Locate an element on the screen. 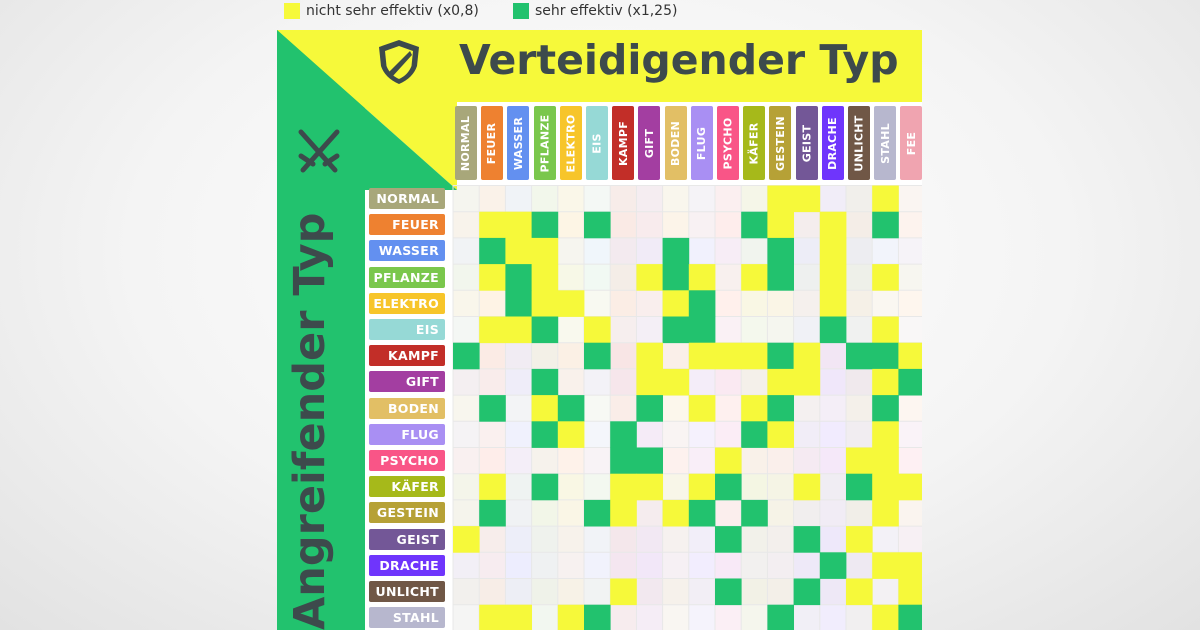 This screenshot has width=1200, height=630. attacker-label-eis: EIS is located at coordinates (407, 329).